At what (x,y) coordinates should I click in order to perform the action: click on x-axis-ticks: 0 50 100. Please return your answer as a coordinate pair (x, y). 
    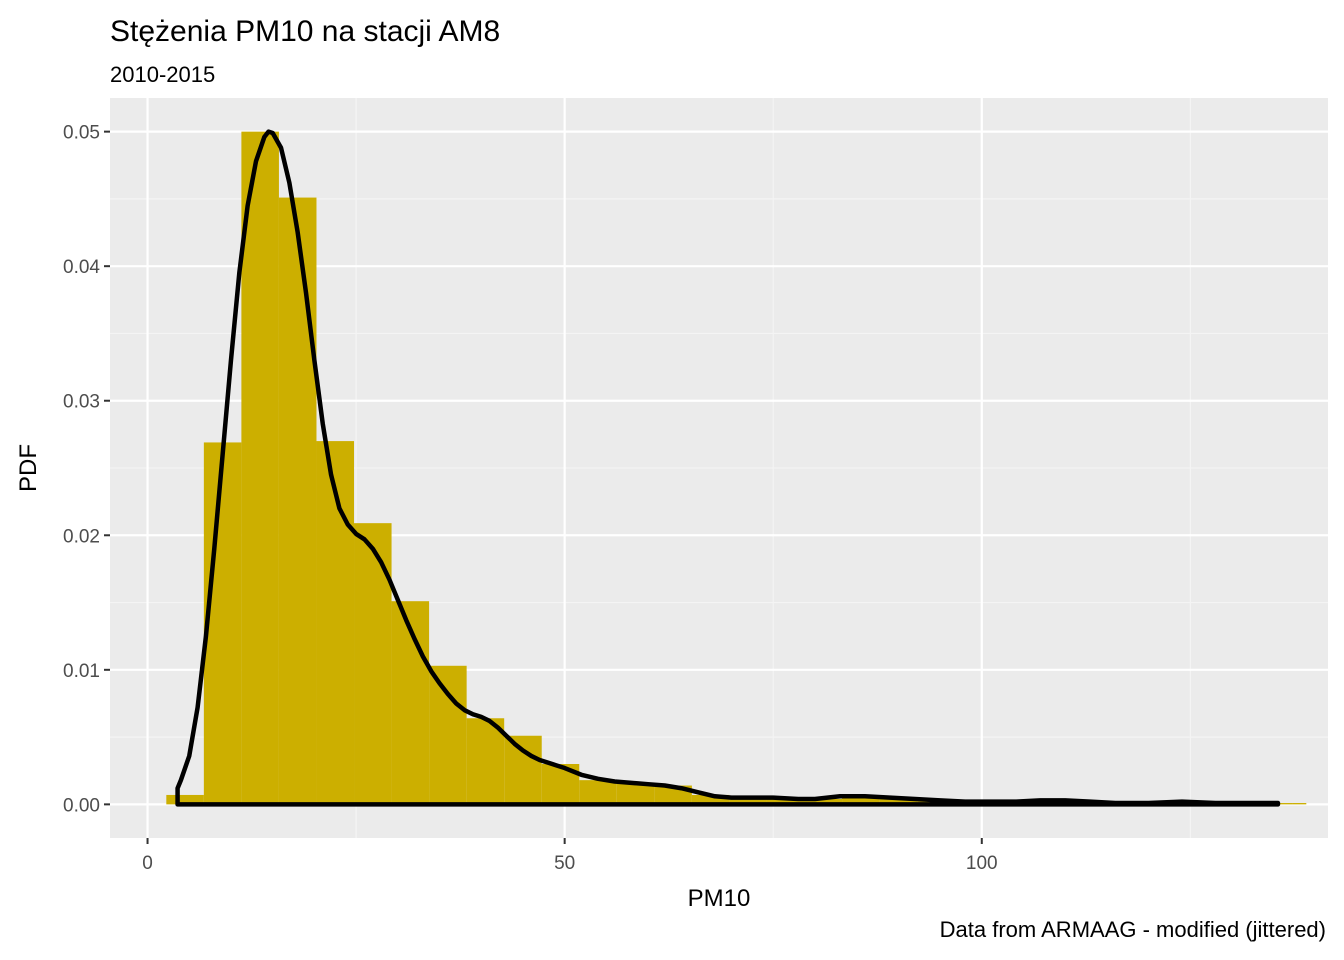
    Looking at the image, I should click on (570, 856).